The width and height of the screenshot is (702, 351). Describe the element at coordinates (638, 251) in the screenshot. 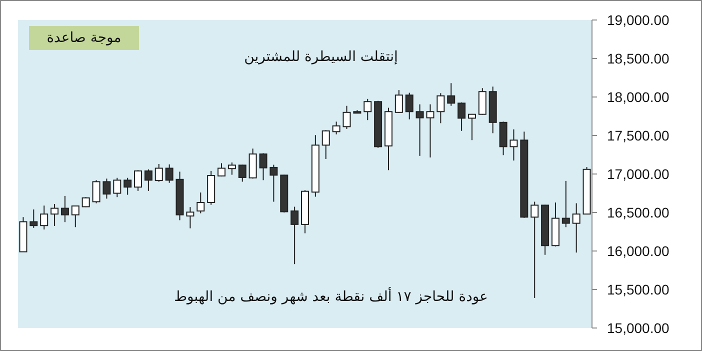

I see `y-tick-label: 16,000.00` at that location.